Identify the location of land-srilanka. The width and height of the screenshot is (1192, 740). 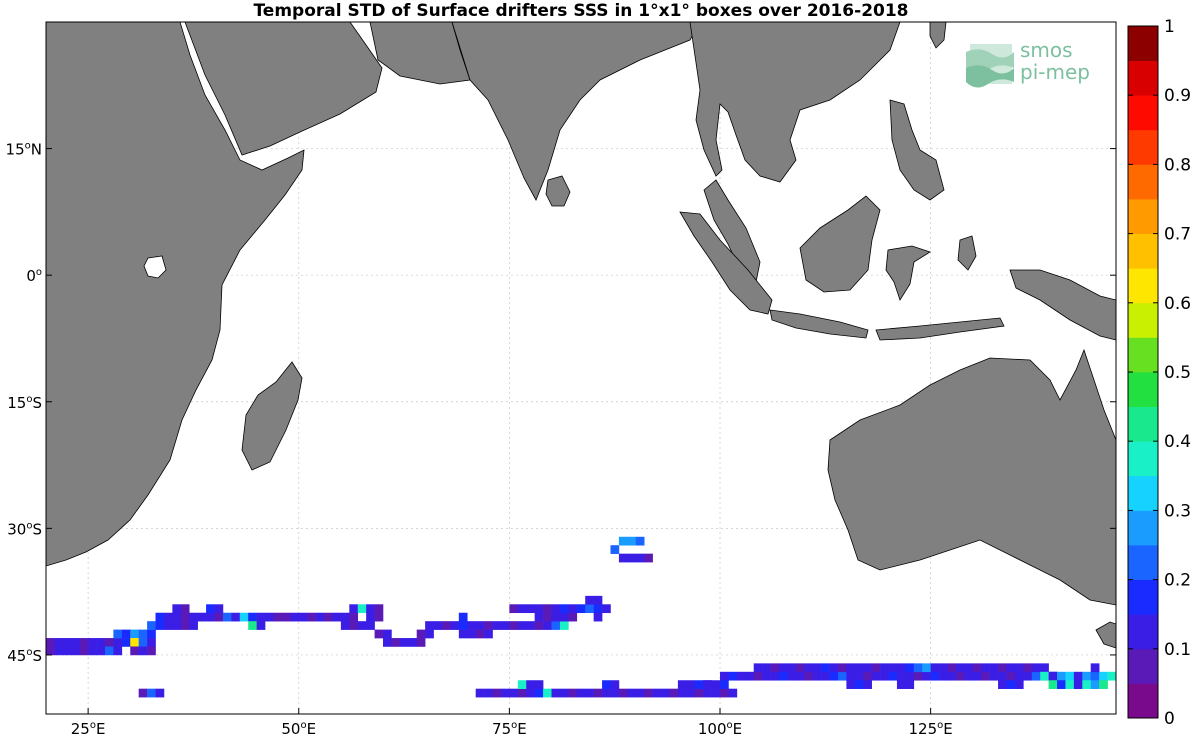
(558, 191).